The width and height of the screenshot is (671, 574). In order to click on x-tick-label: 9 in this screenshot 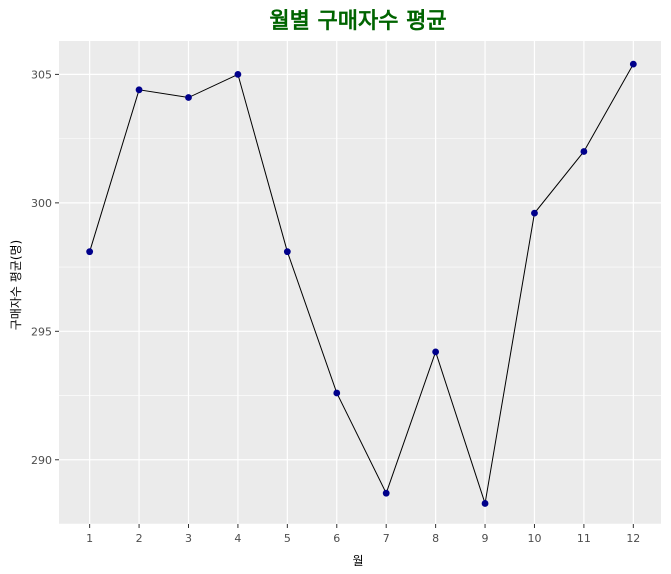, I will do `click(485, 538)`.